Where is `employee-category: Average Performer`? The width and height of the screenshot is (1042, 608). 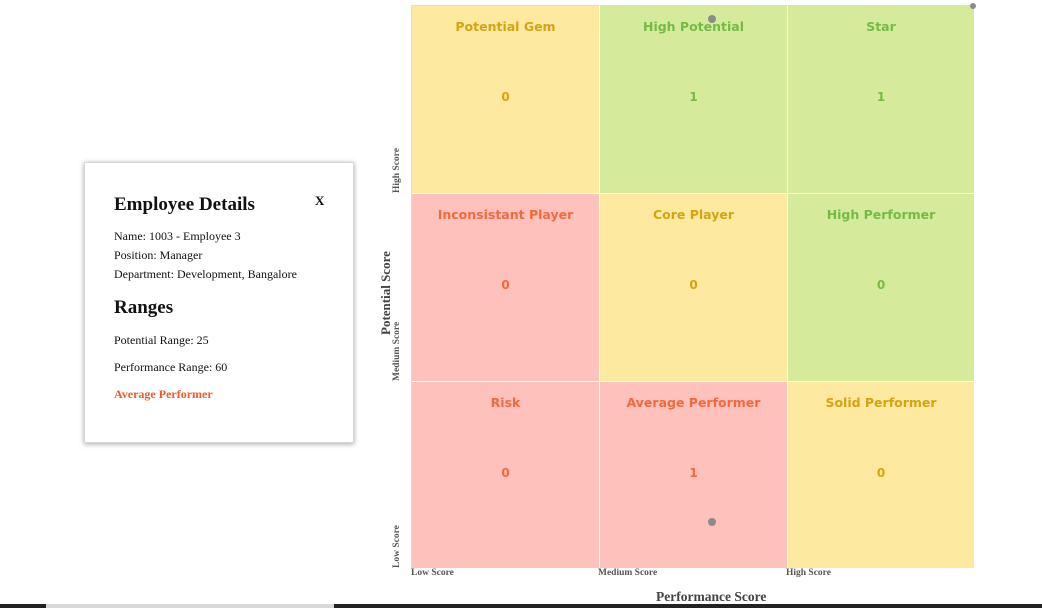 employee-category: Average Performer is located at coordinates (163, 394).